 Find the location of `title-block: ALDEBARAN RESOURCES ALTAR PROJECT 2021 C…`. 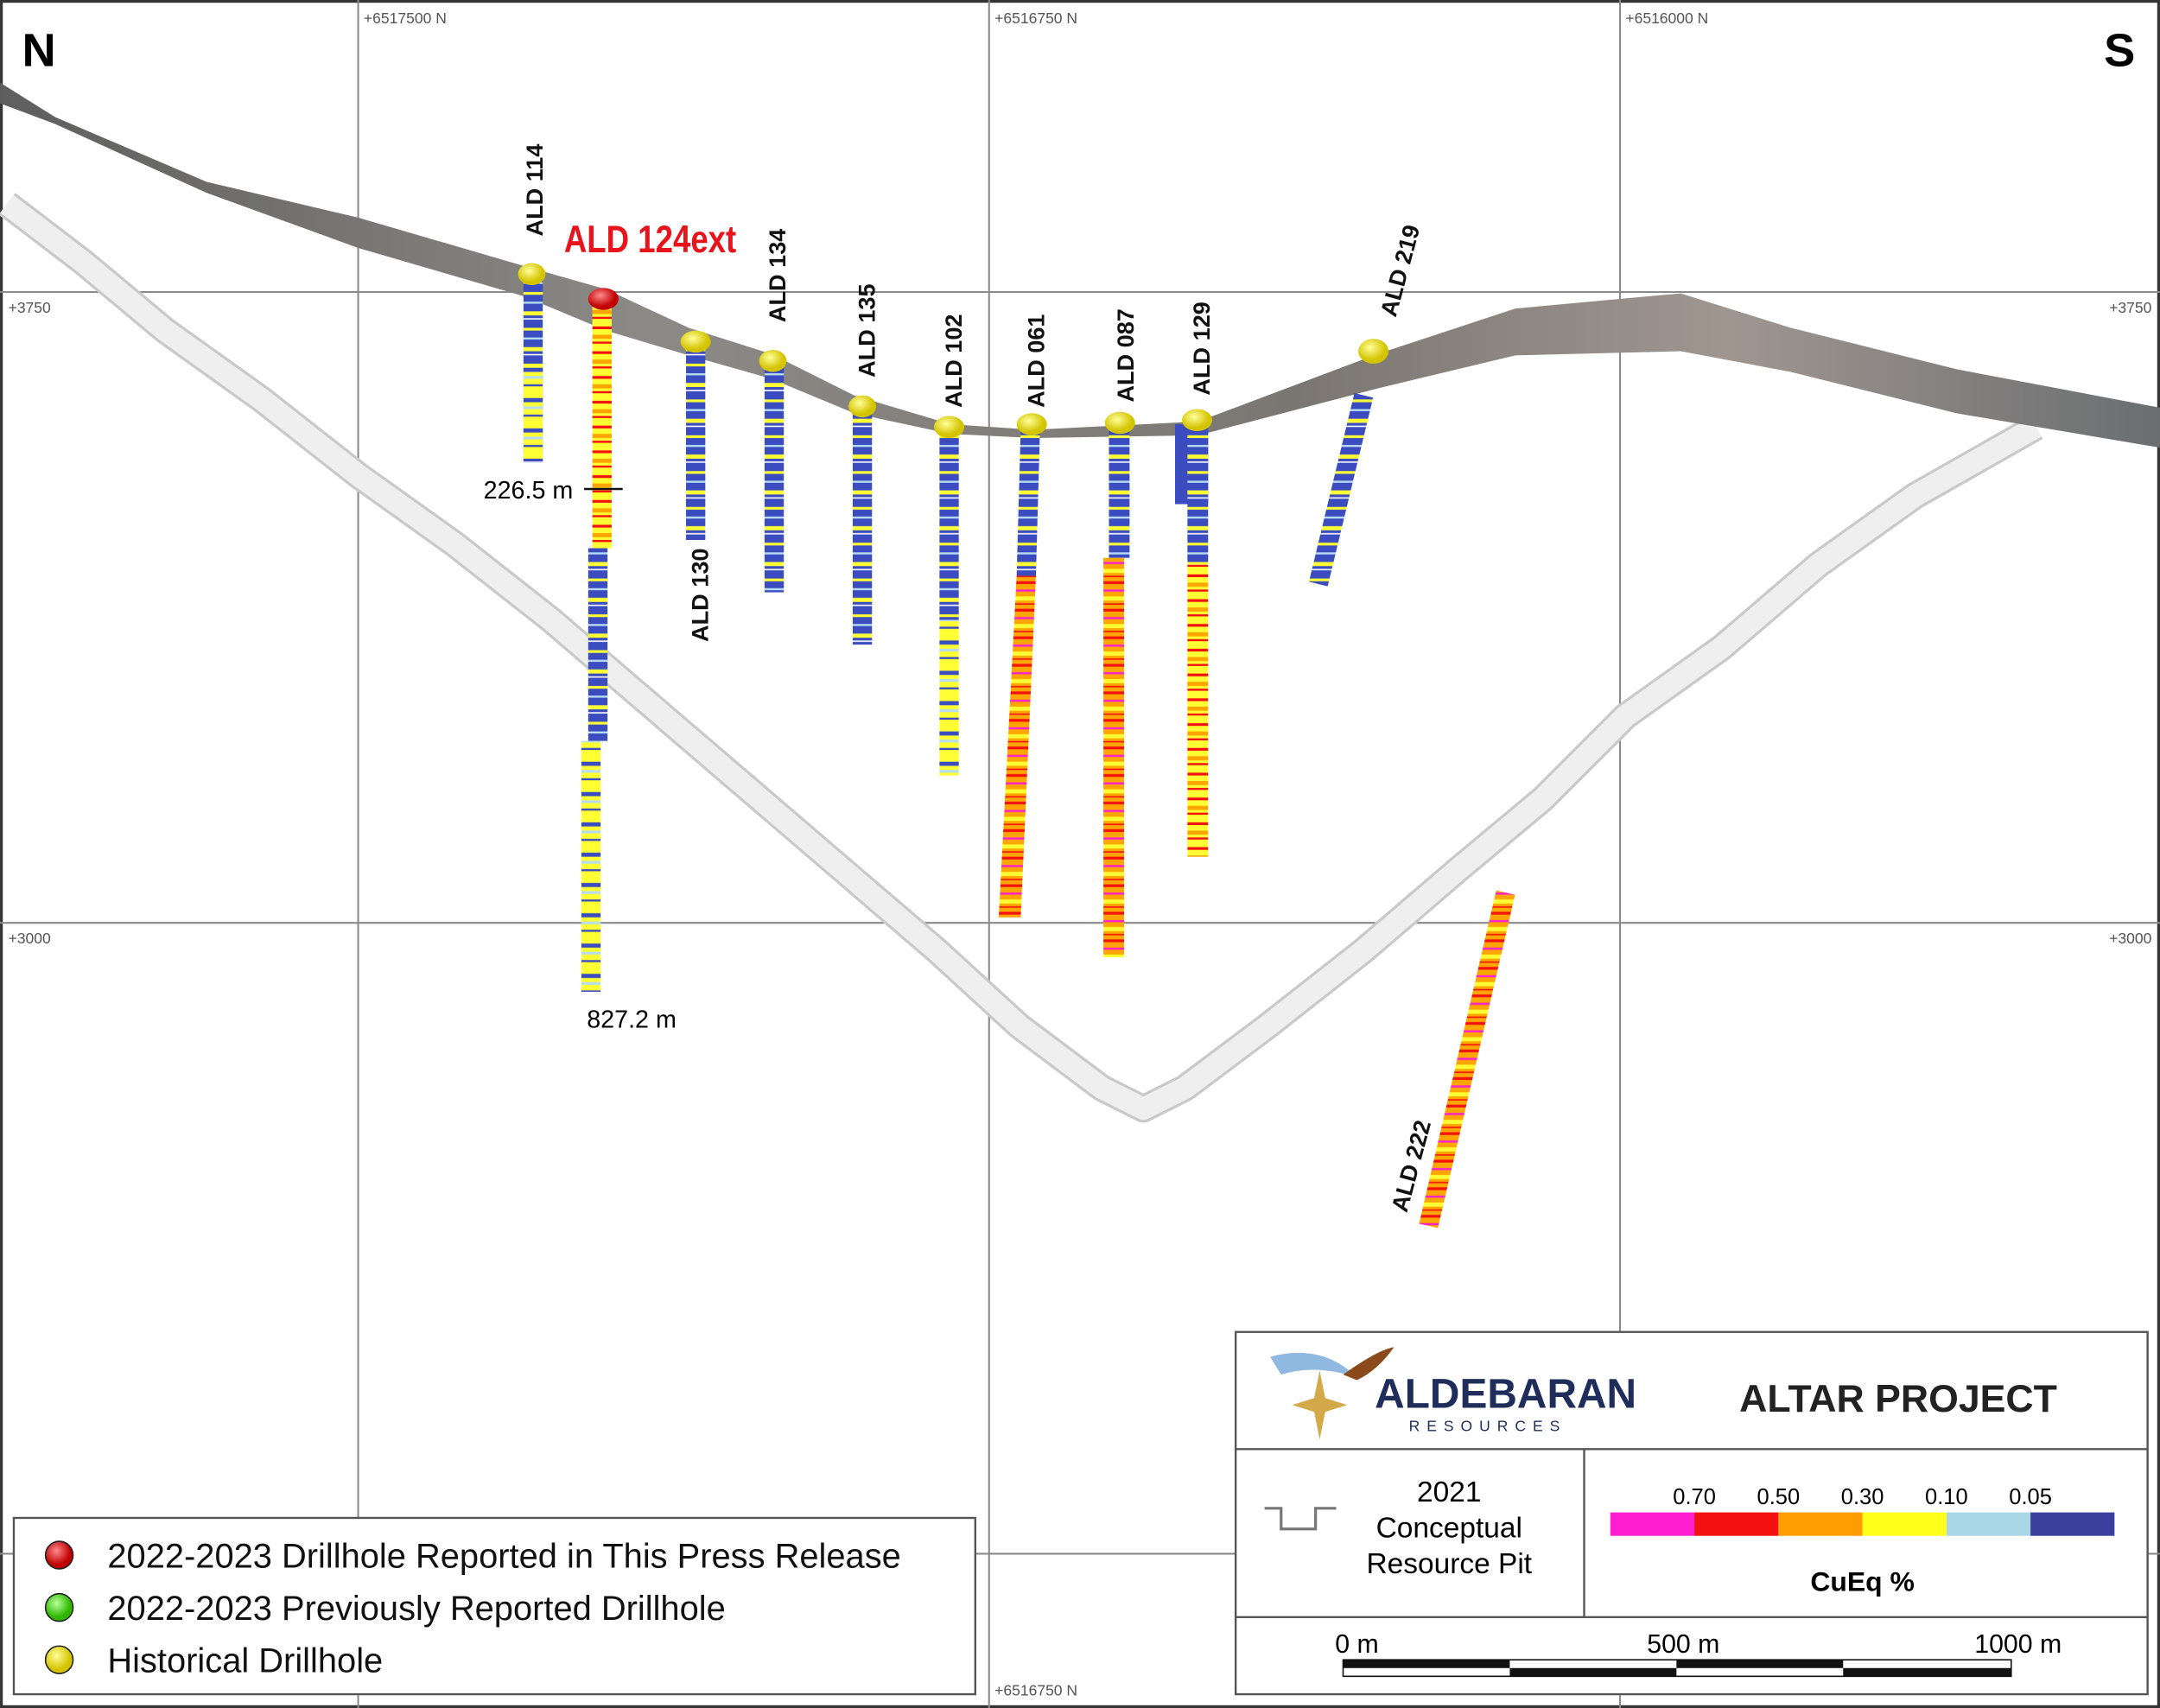

title-block: ALDEBARAN RESOURCES ALTAR PROJECT 2021 C… is located at coordinates (1692, 1513).